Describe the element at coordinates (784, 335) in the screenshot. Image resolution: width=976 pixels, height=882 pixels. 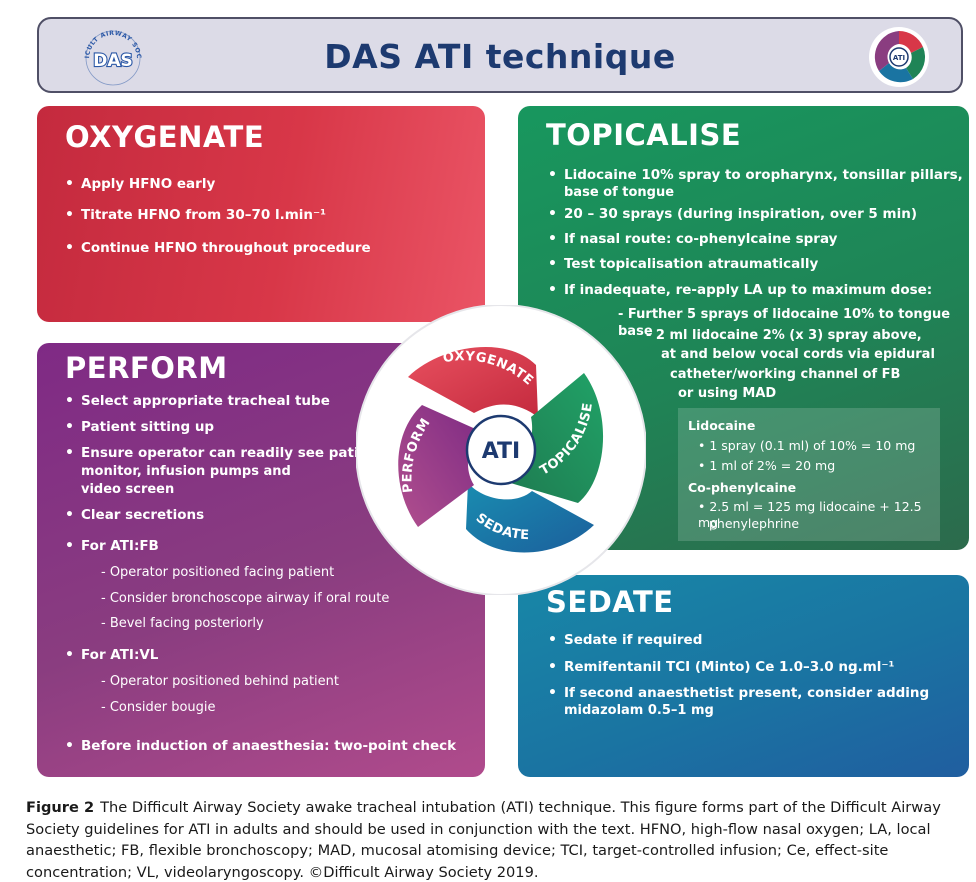
I see `topicalise-sub-2: - 2 ml lidocaine 2% (x 3) spray above,` at that location.